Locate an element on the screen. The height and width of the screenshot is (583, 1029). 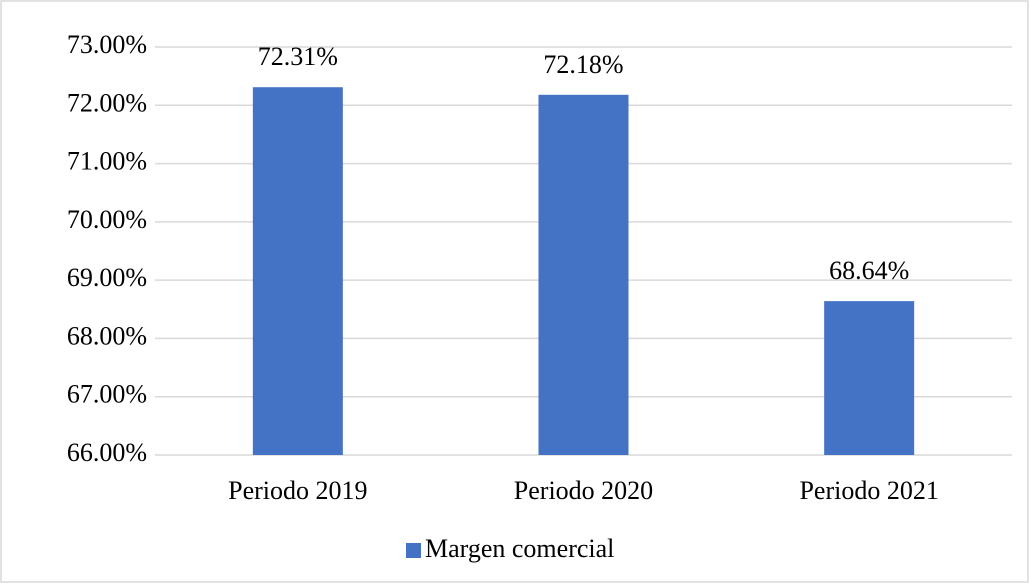
x-tick-label: Periodo 2020 is located at coordinates (583, 490).